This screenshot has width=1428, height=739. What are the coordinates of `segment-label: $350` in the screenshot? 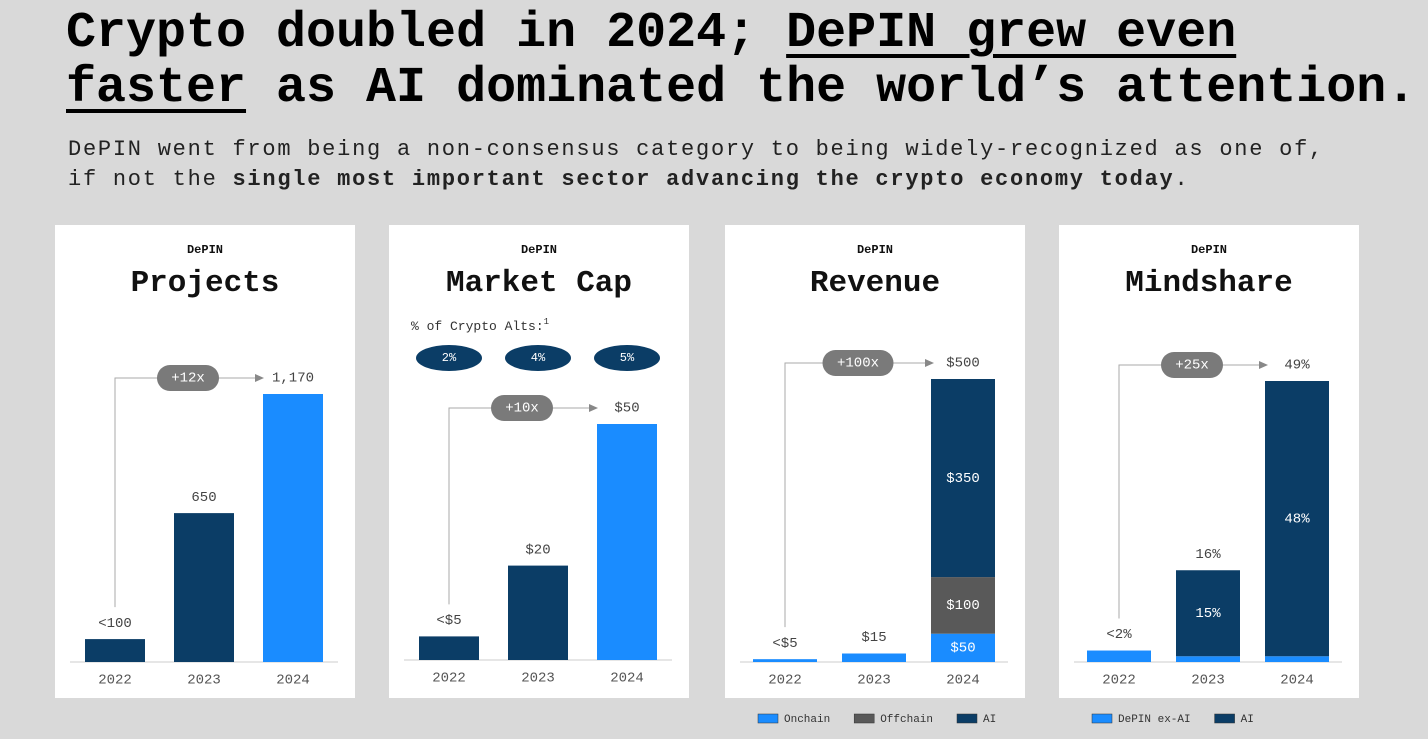 It's located at (963, 479).